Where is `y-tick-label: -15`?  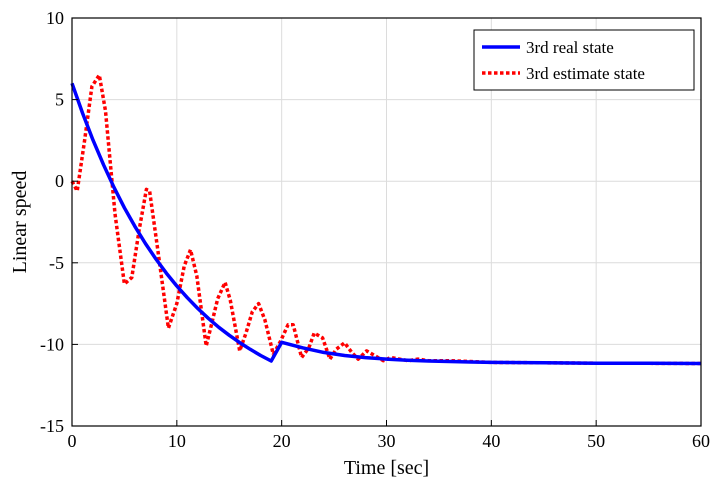
y-tick-label: -15 is located at coordinates (52, 426).